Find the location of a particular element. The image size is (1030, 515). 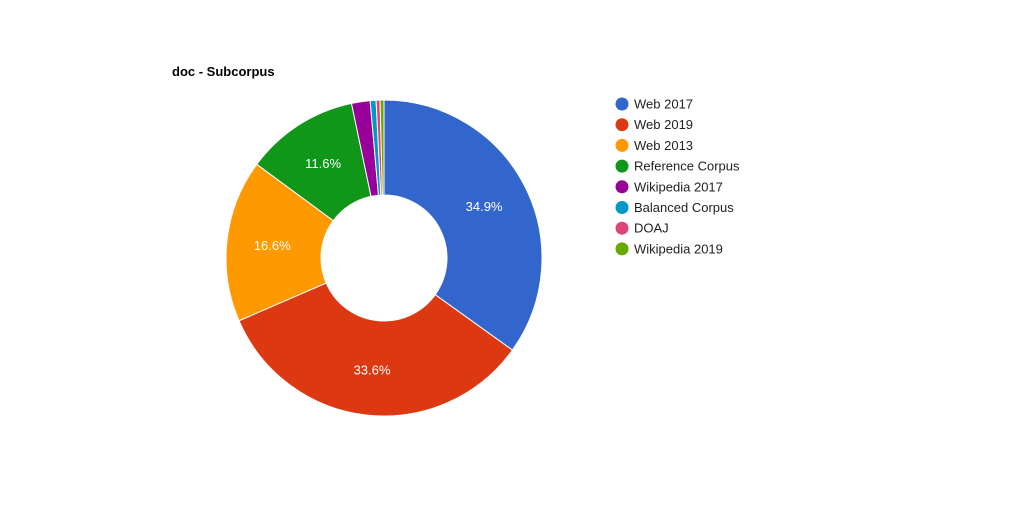

slice-label-web-2017: 34.9% is located at coordinates (484, 206).